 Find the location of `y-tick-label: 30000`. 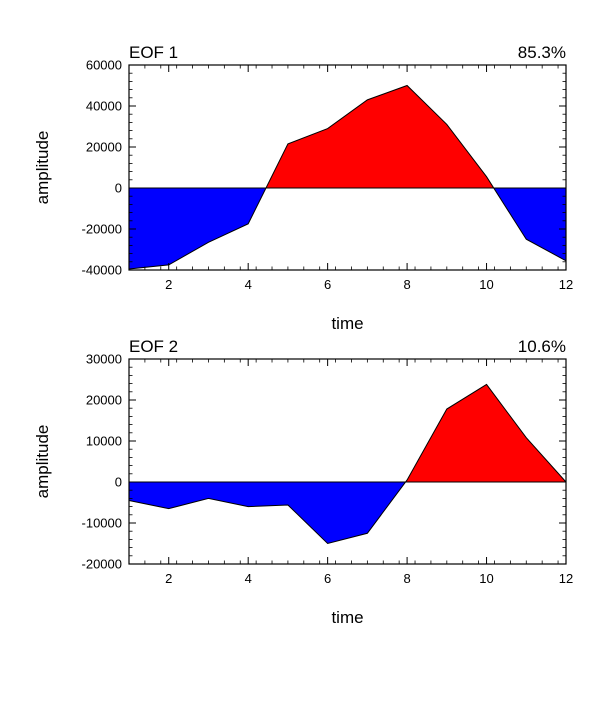

y-tick-label: 30000 is located at coordinates (104, 359).